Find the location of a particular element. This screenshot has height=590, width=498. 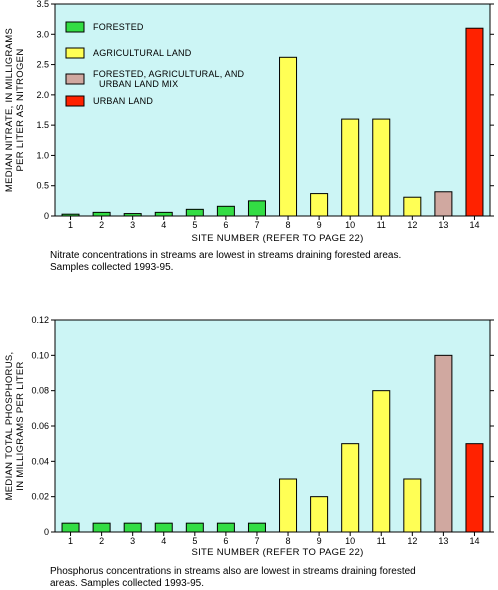

legend-label-urban: URBAN LAND is located at coordinates (123, 101).